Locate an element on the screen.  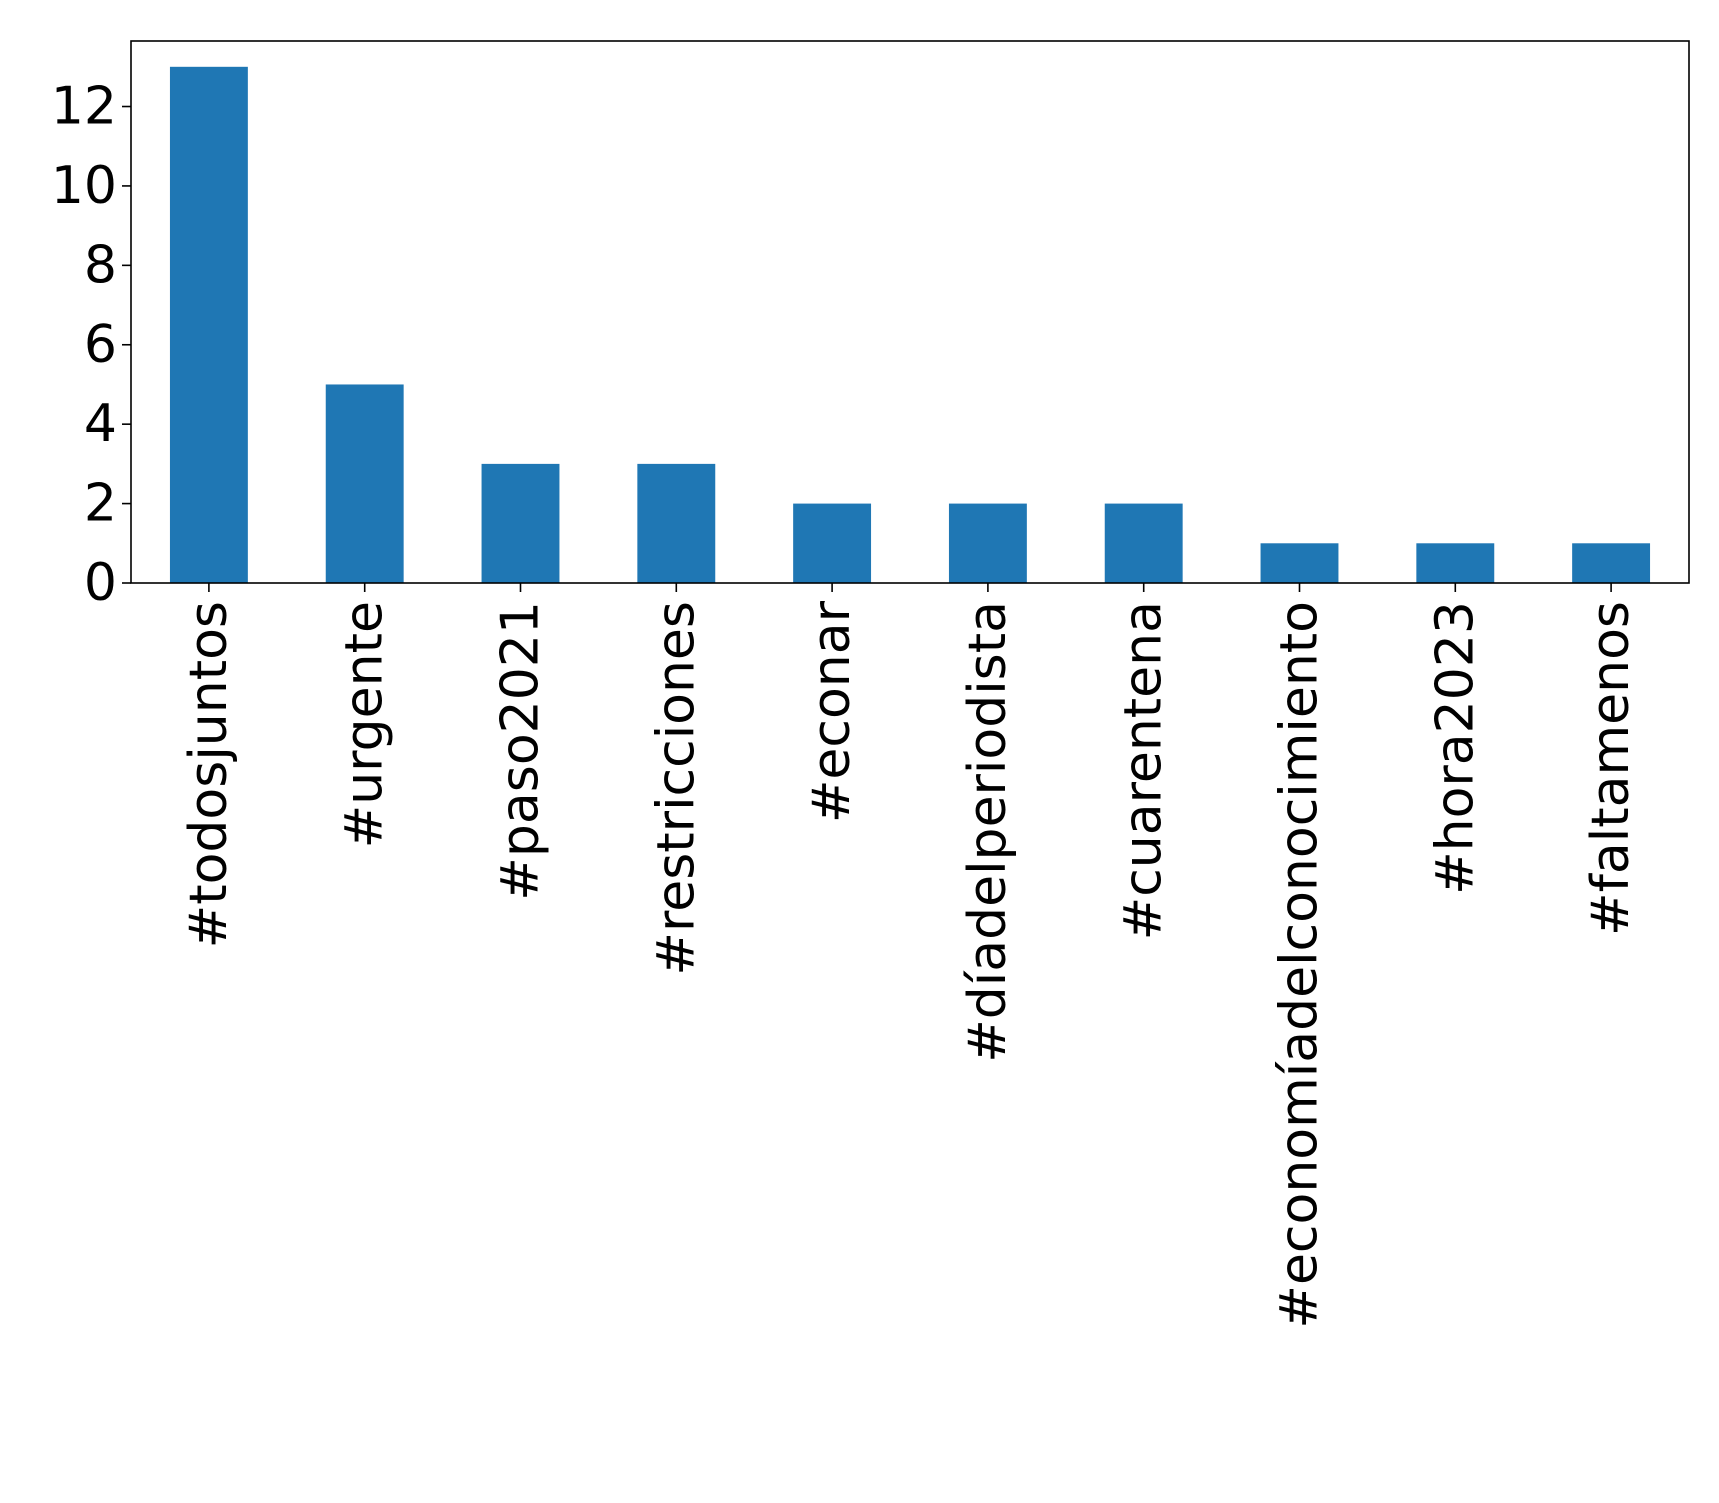
y-tick-label-5: 10 is located at coordinates (84, 186).